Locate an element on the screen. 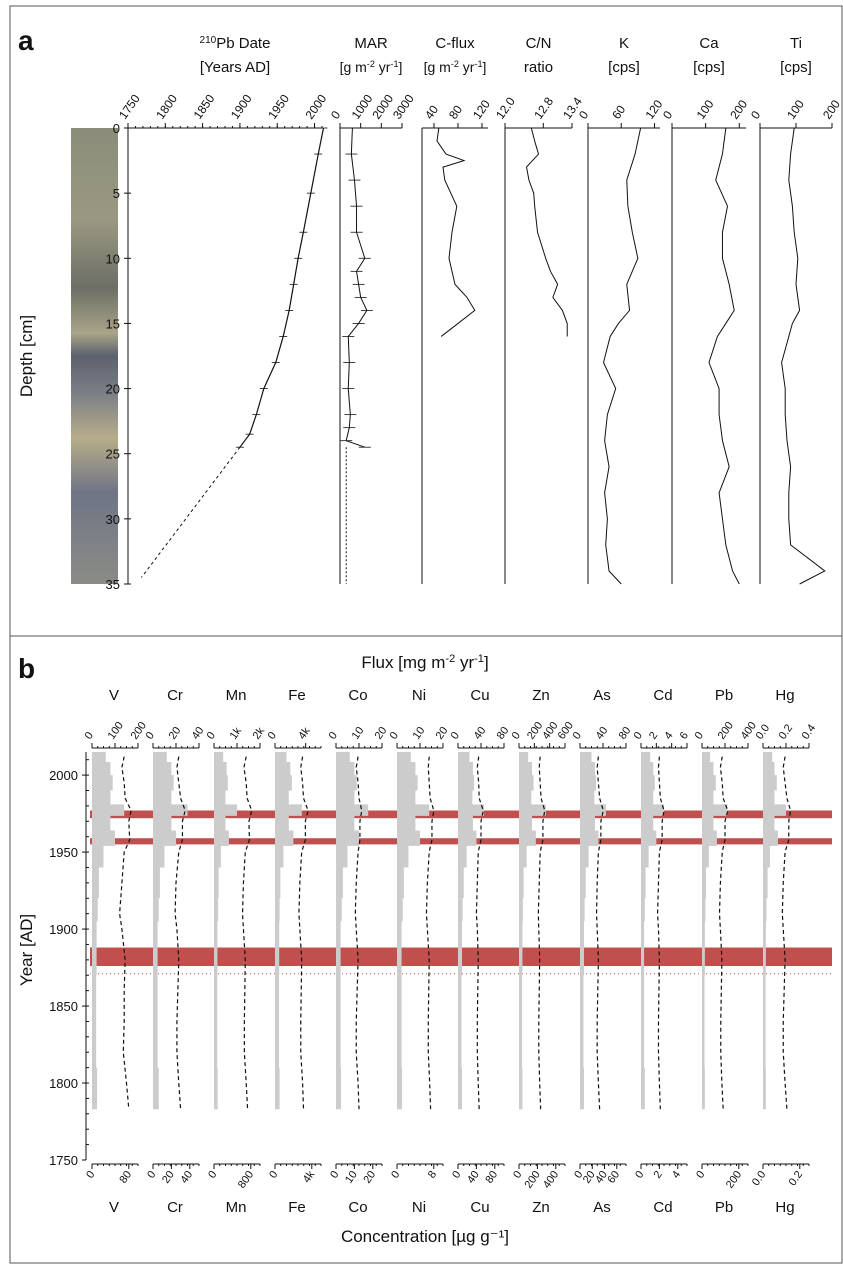 The height and width of the screenshot is (1264, 843). panel-b-label: b is located at coordinates (26, 668).